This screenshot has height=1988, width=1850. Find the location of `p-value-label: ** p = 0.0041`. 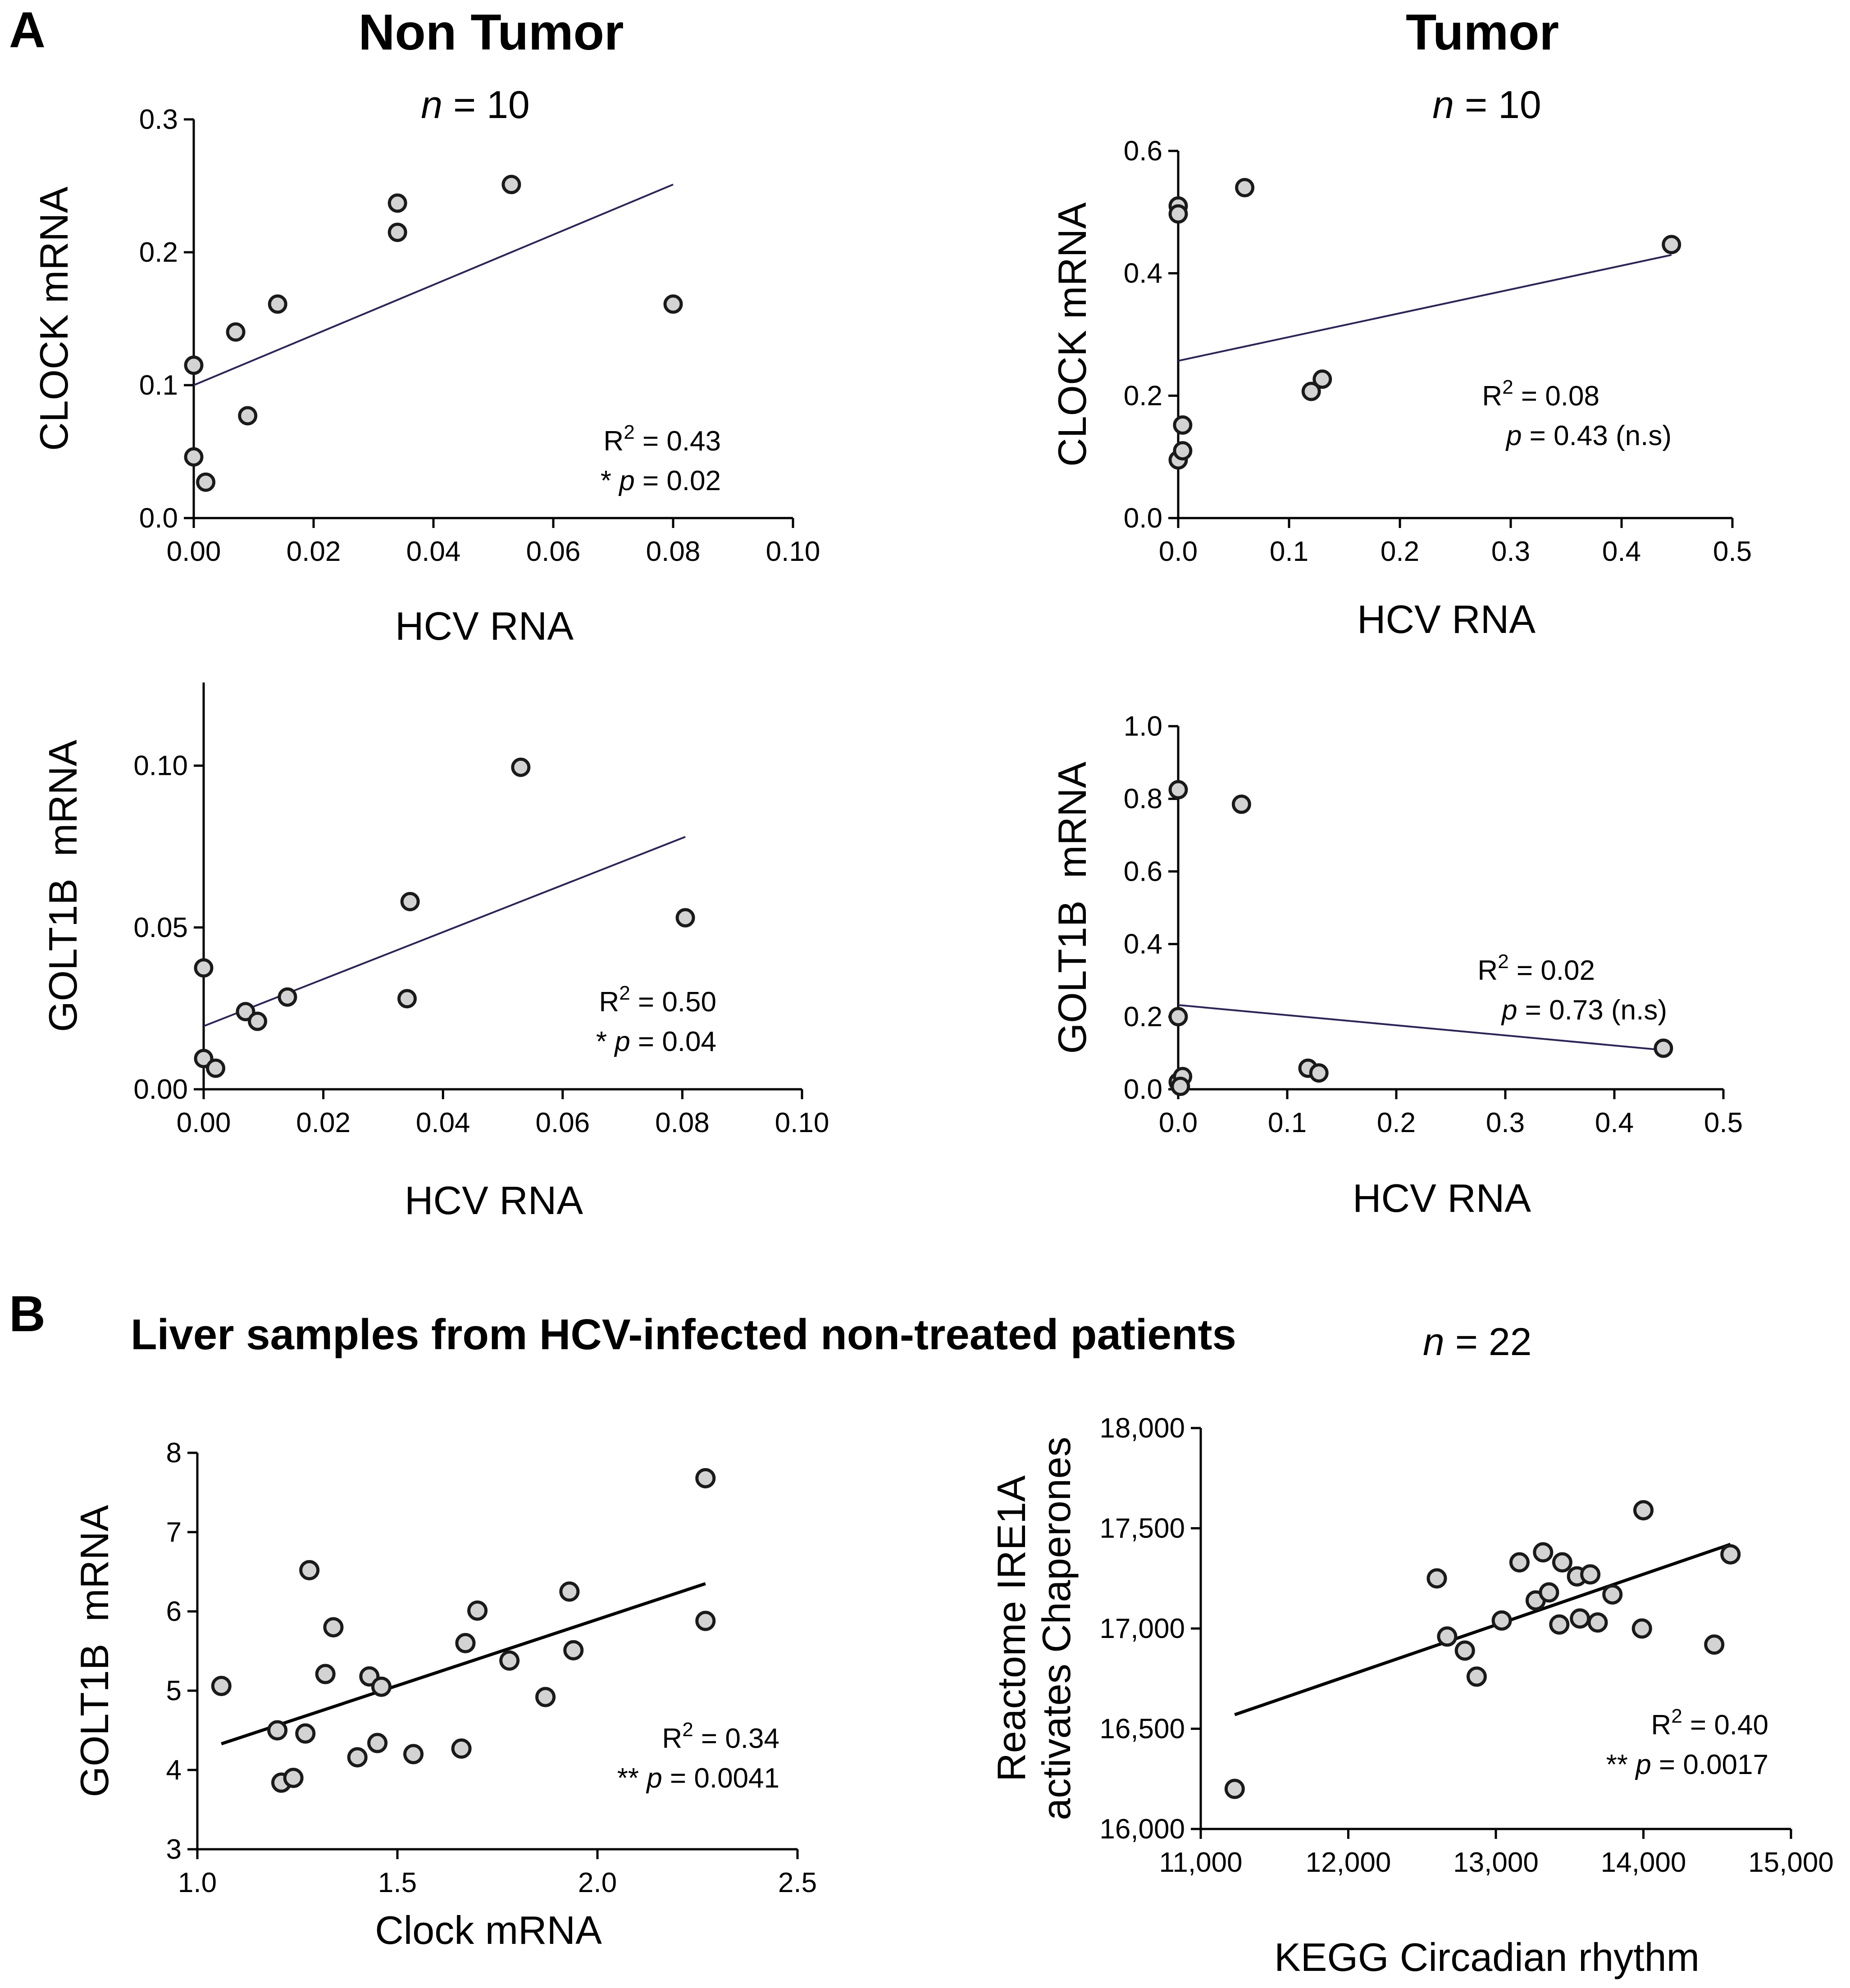

p-value-label: ** p = 0.0041 is located at coordinates (698, 1778).